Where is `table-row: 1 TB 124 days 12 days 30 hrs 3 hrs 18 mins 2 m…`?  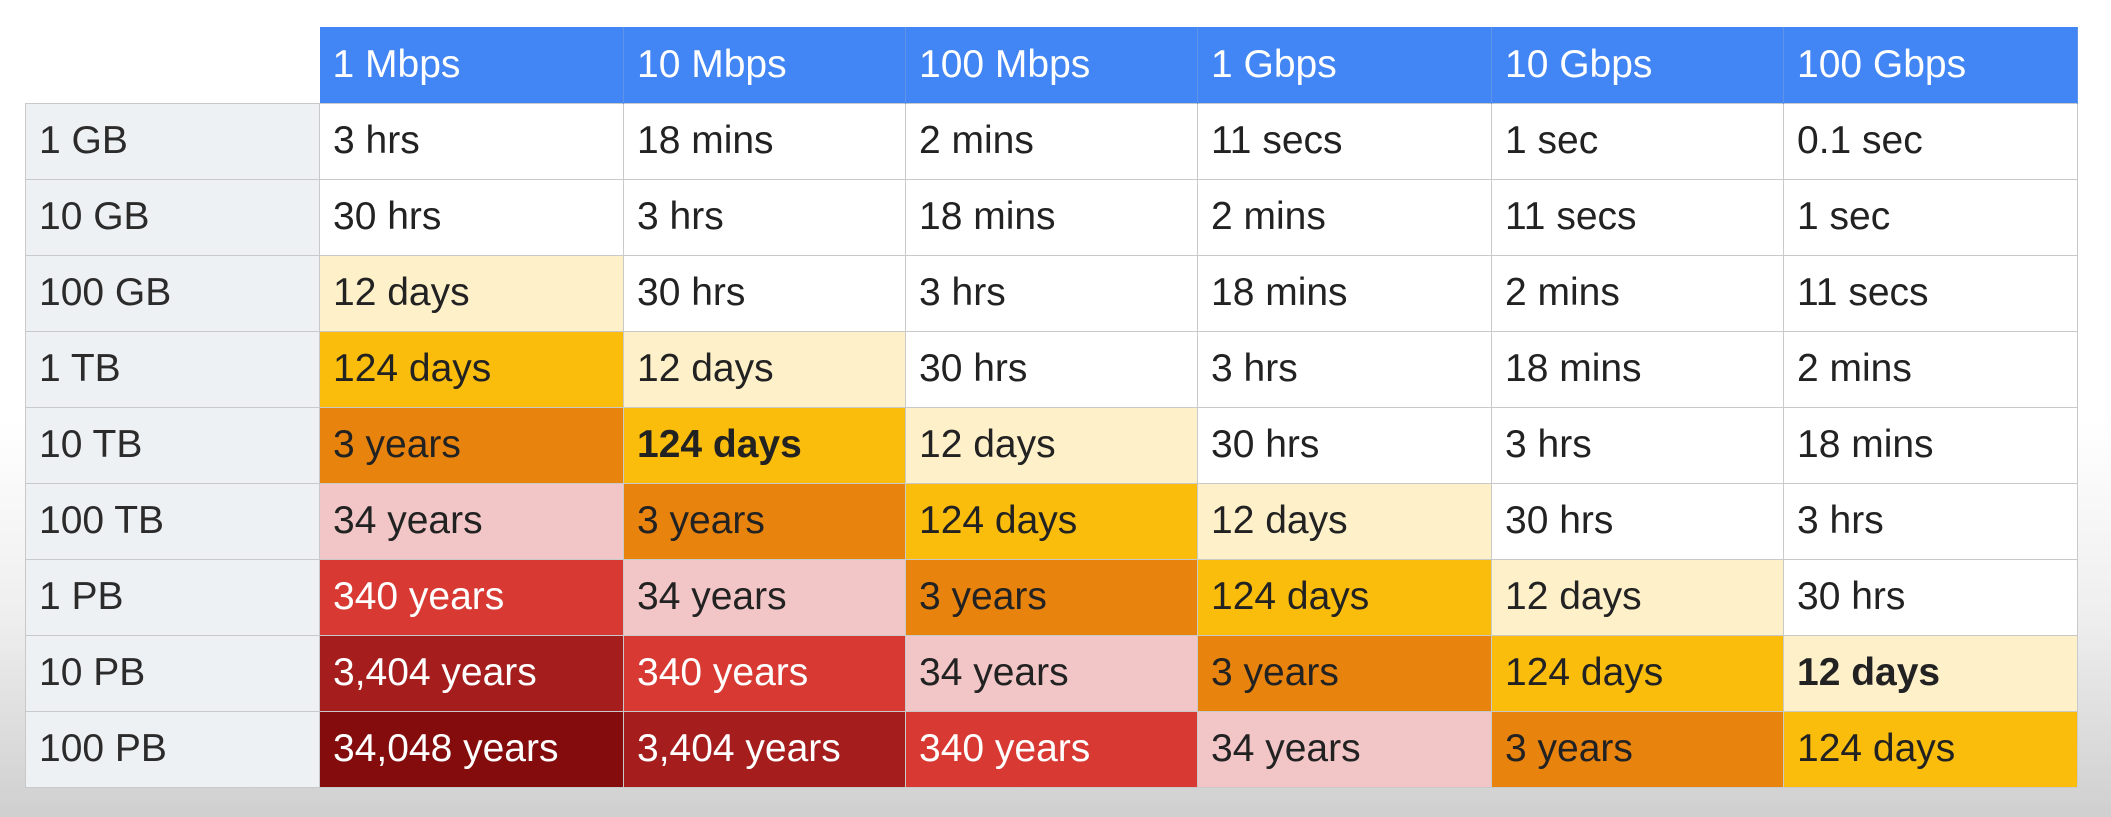
table-row: 1 TB 124 days 12 days 30 hrs 3 hrs 18 mins 2 m… is located at coordinates (1051, 369).